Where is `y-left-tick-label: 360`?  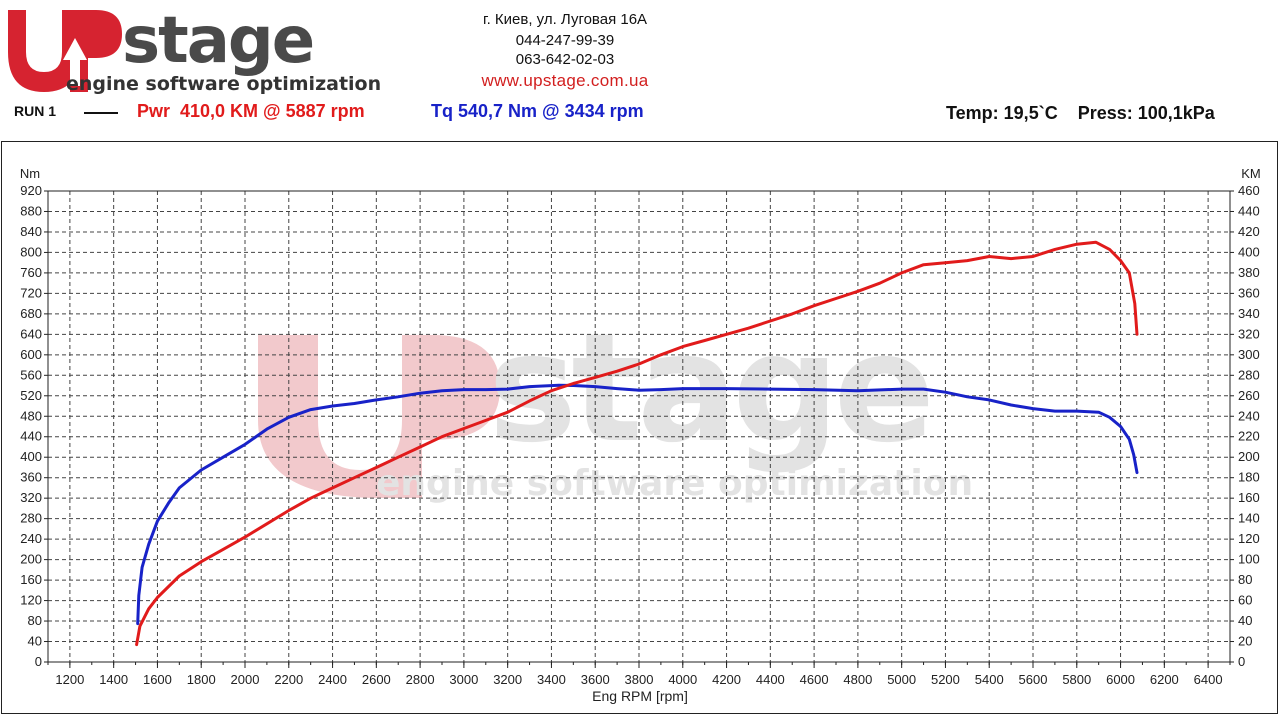 y-left-tick-label: 360 is located at coordinates (31, 477).